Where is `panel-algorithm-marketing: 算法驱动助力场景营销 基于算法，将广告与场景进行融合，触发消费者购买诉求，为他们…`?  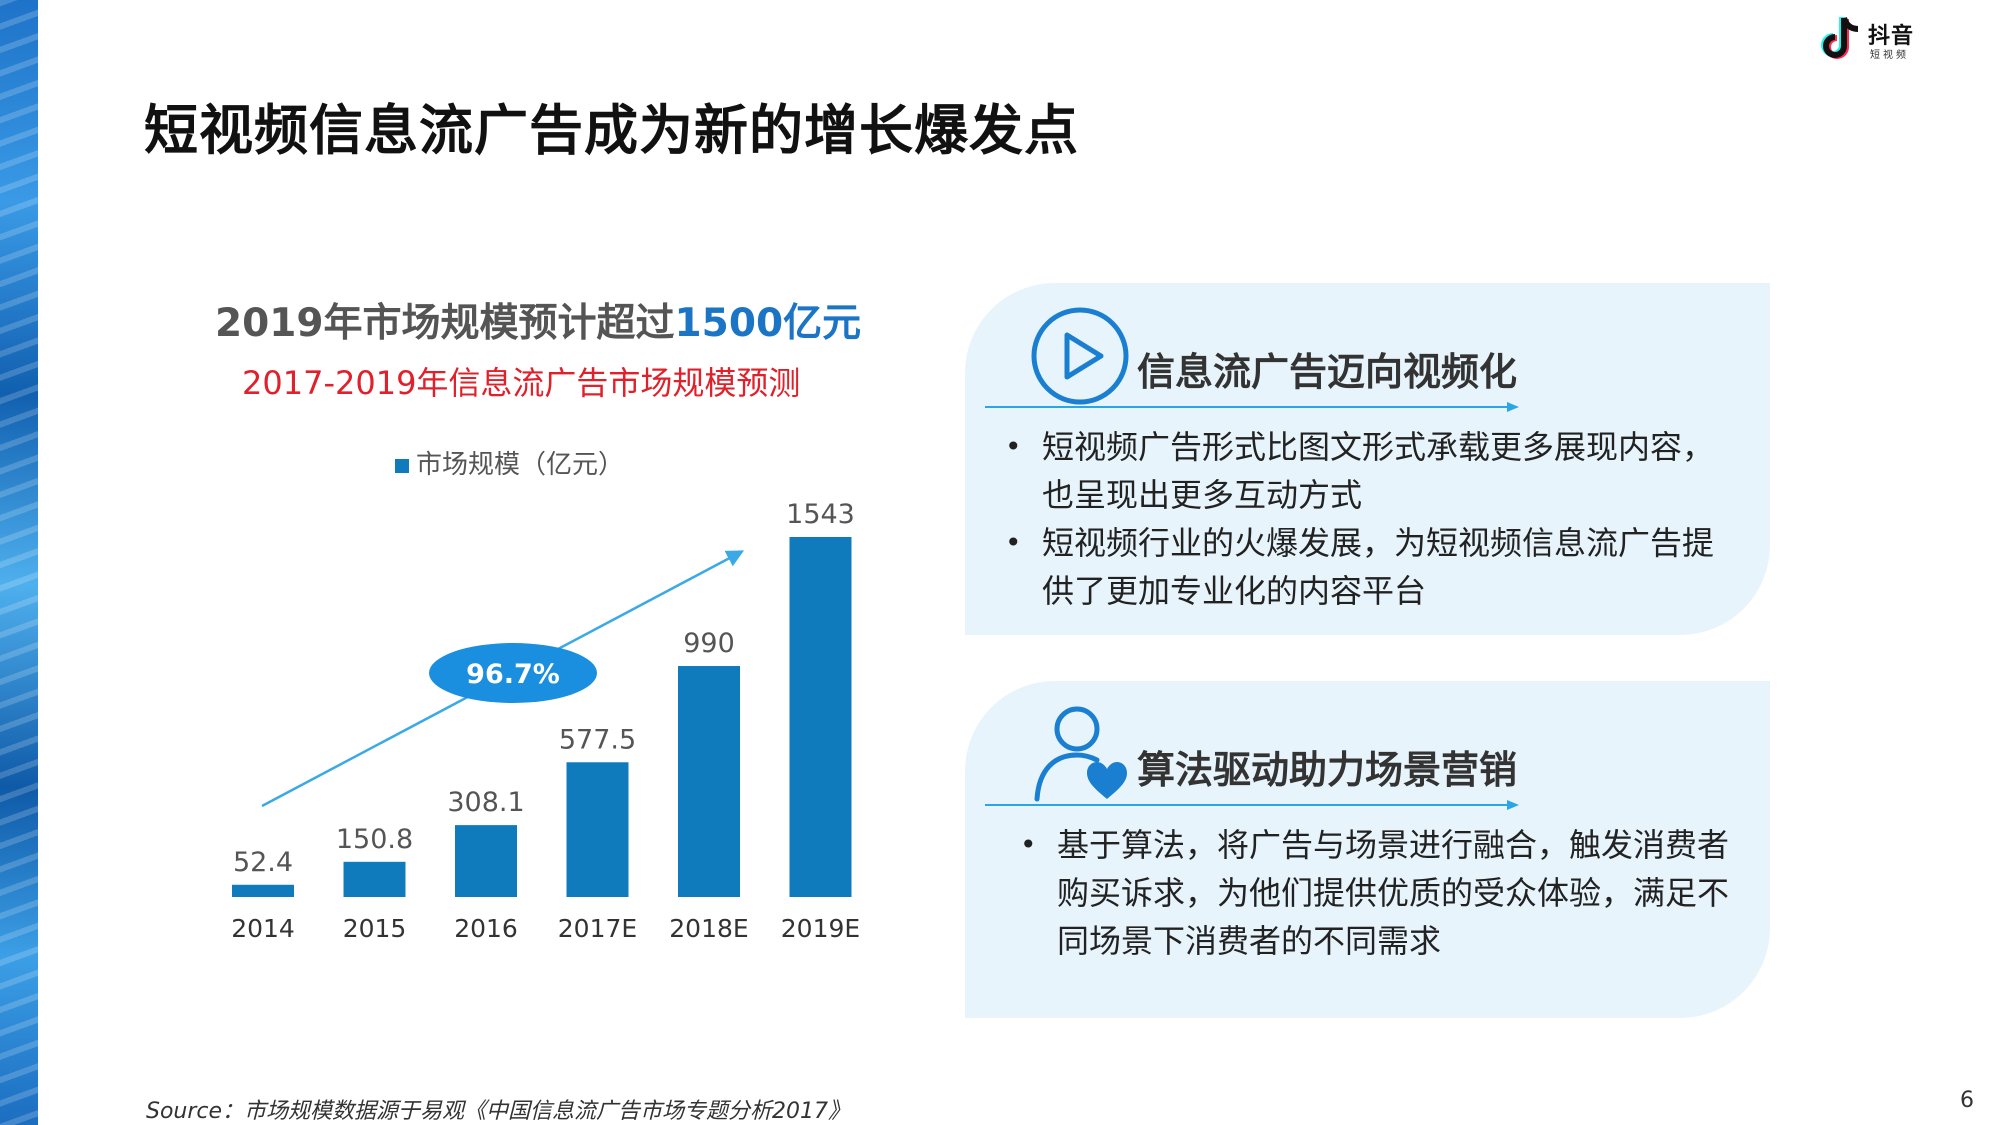
panel-algorithm-marketing: 算法驱动助力场景营销 基于算法，将广告与场景进行融合，触发消费者购买诉求，为他们… is located at coordinates (1367, 849).